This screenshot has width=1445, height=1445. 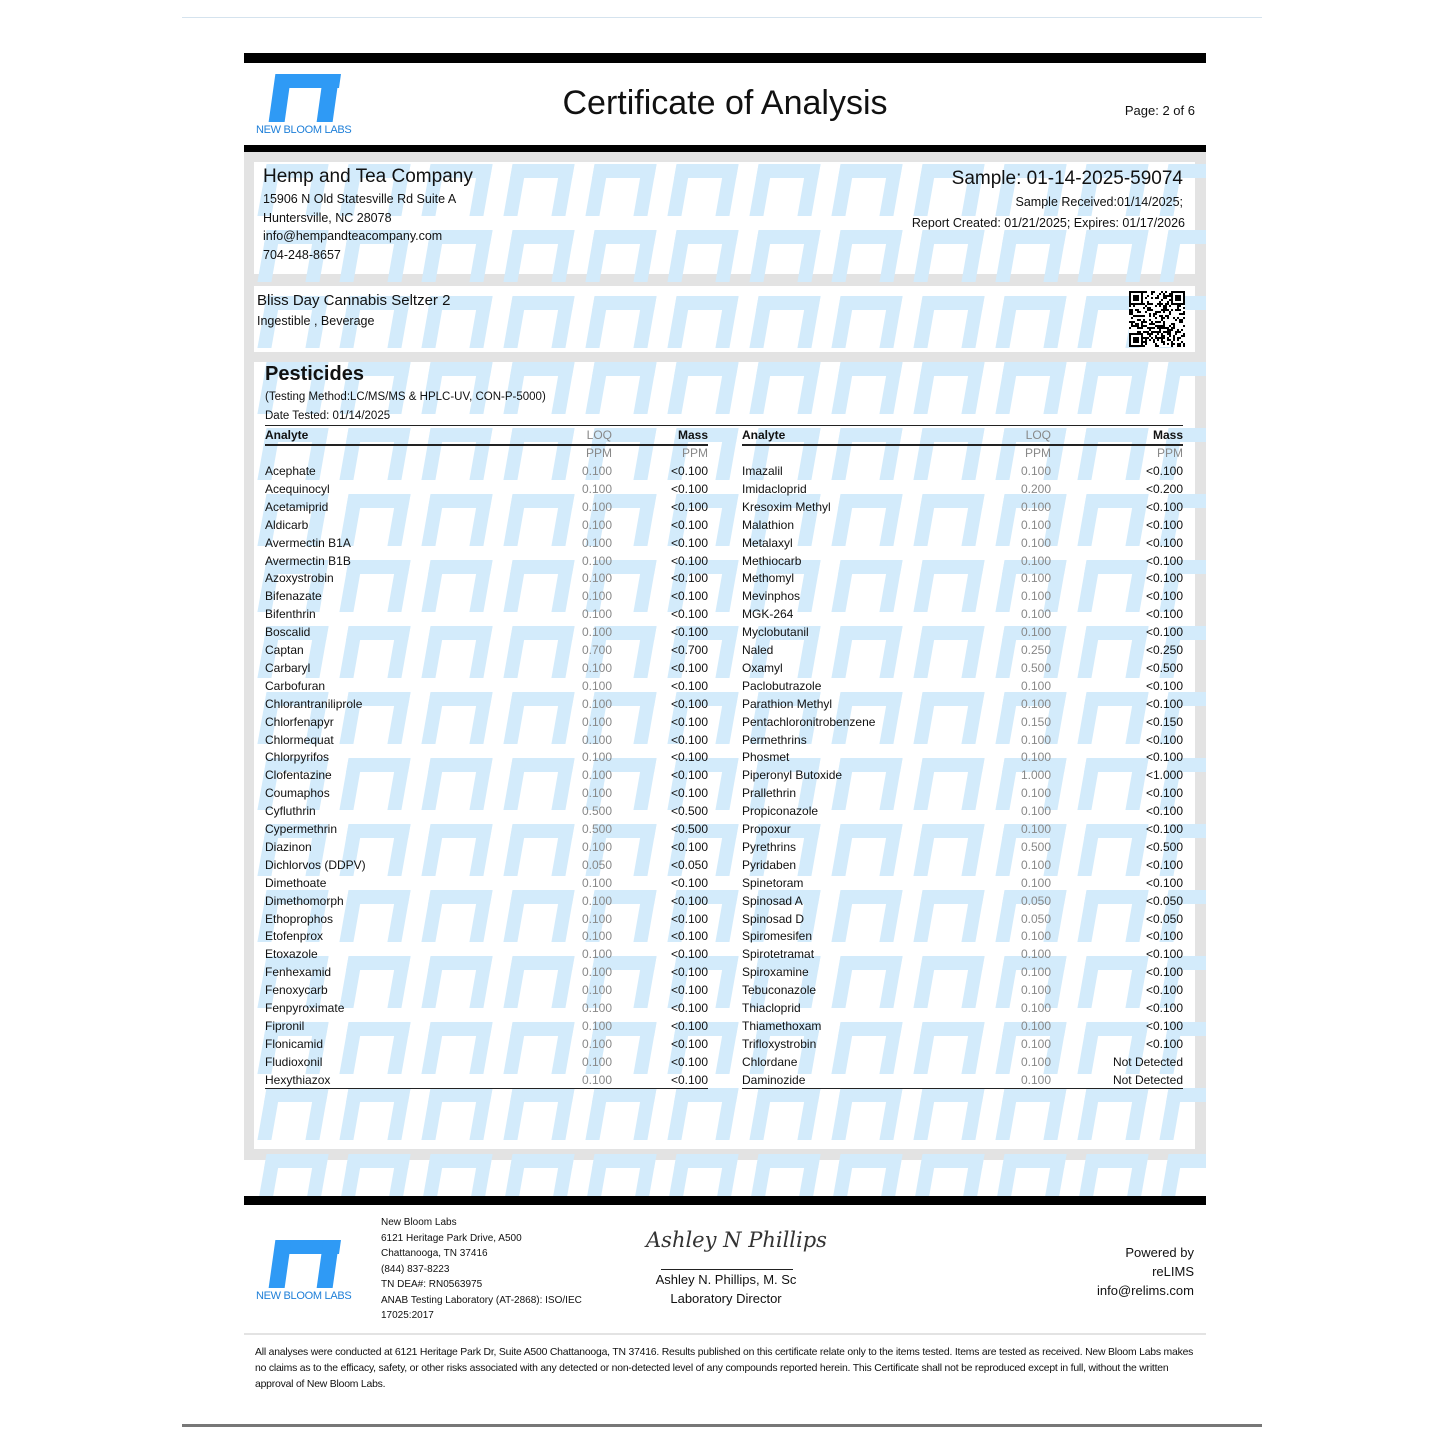 What do you see at coordinates (725, 103) in the screenshot?
I see `page-title: Certificate of Analysis` at bounding box center [725, 103].